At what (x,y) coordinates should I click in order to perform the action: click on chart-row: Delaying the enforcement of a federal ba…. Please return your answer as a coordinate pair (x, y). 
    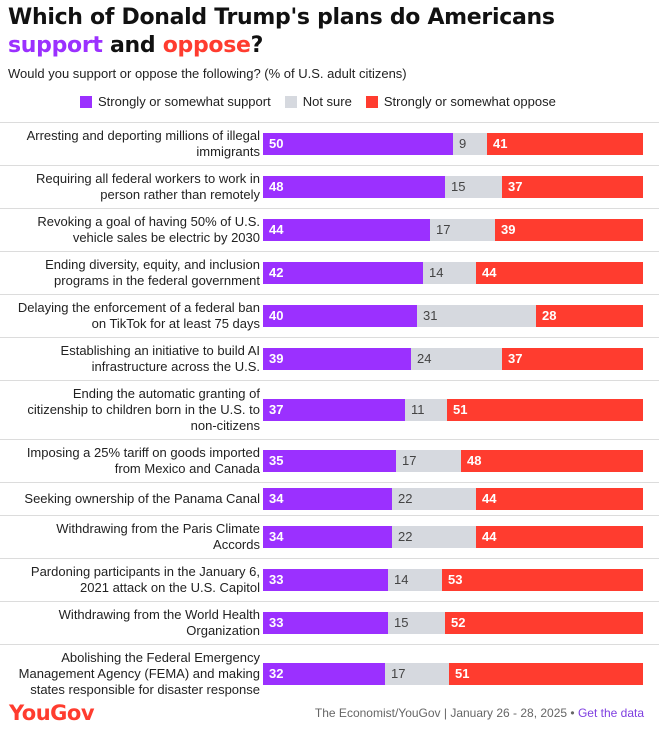
    Looking at the image, I should click on (329, 315).